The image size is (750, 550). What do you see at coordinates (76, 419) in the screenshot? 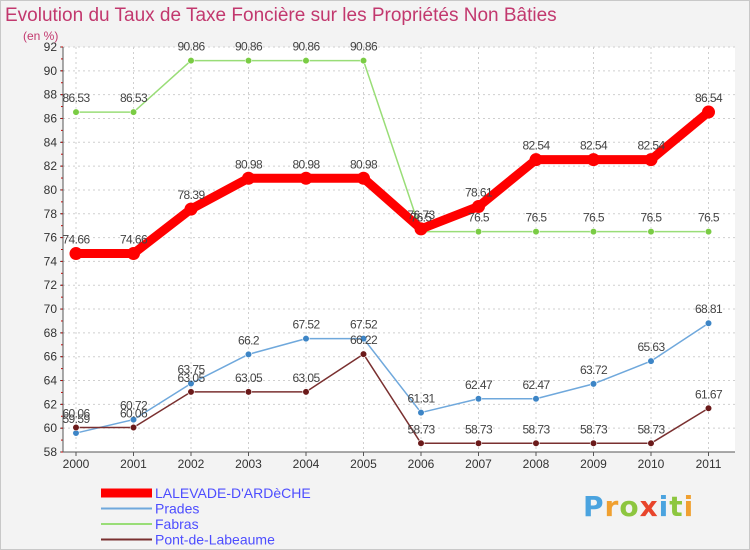
I see `data-label: 59.59` at bounding box center [76, 419].